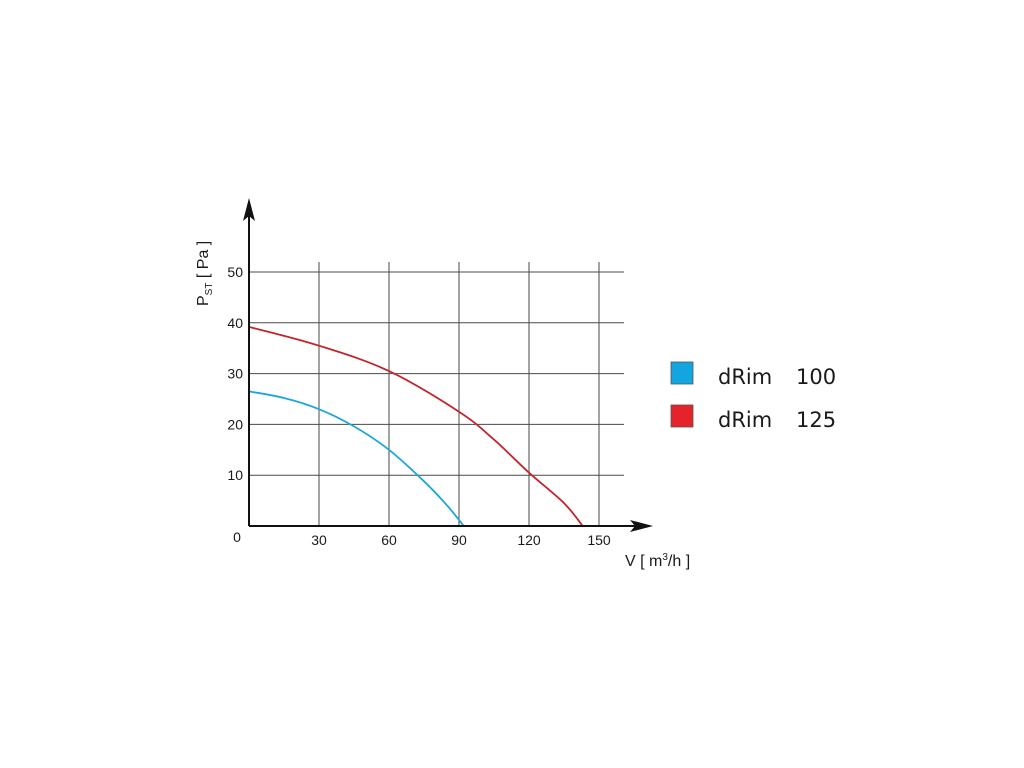 The width and height of the screenshot is (1024, 768). What do you see at coordinates (235, 374) in the screenshot?
I see `y-tick-label-30: 30` at bounding box center [235, 374].